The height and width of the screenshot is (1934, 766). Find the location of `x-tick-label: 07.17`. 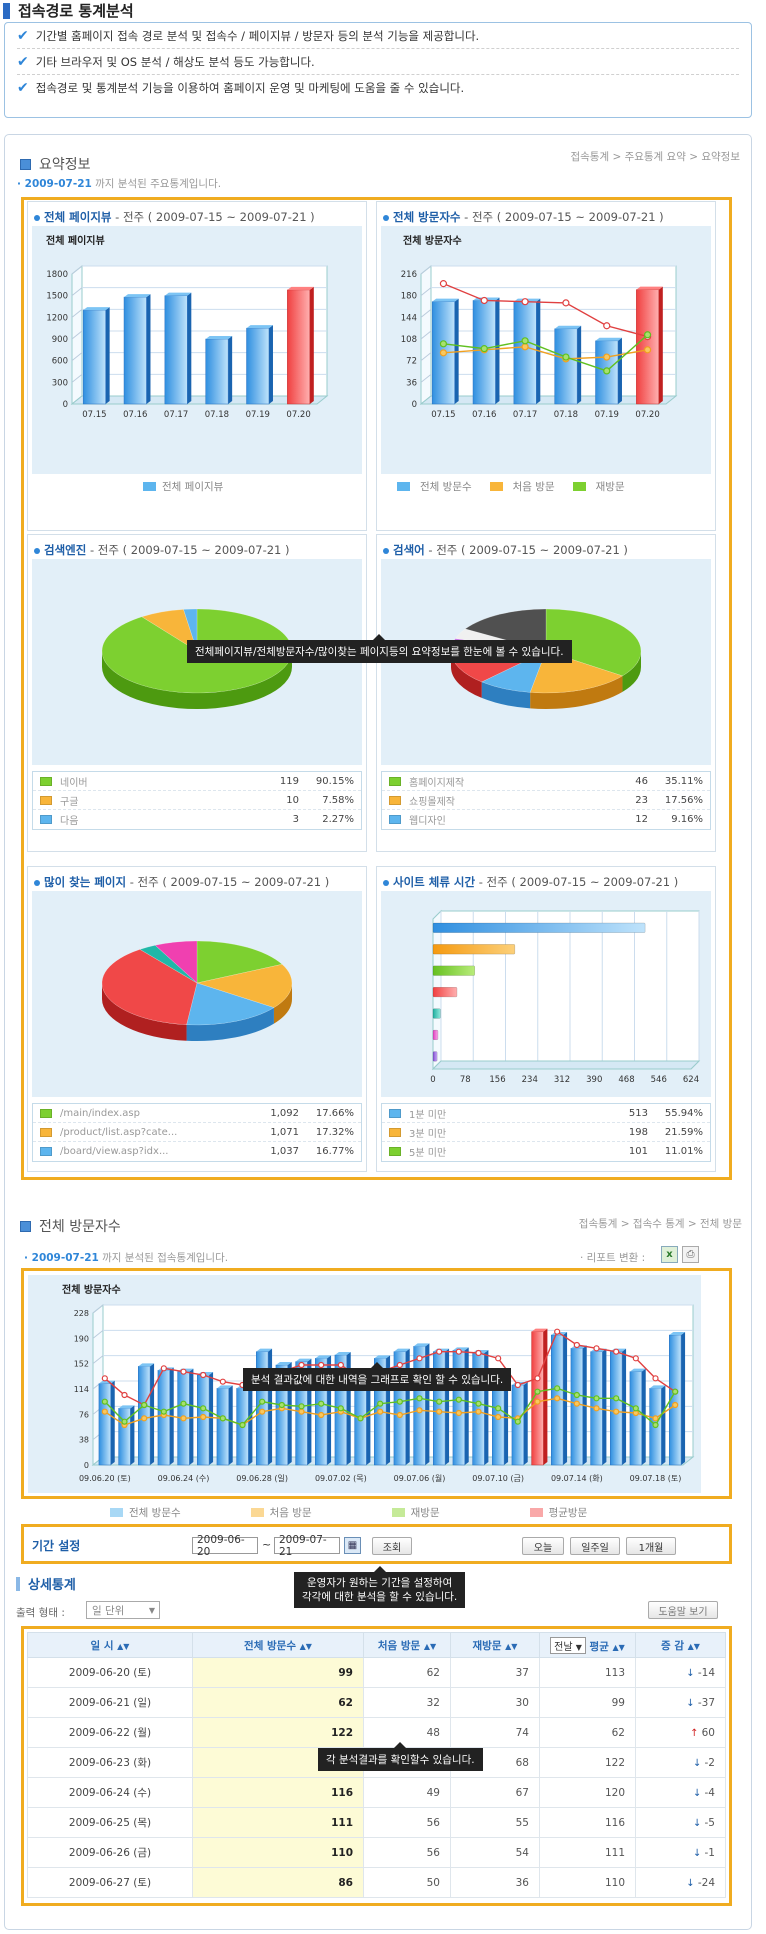

x-tick-label: 07.17 is located at coordinates (525, 415).